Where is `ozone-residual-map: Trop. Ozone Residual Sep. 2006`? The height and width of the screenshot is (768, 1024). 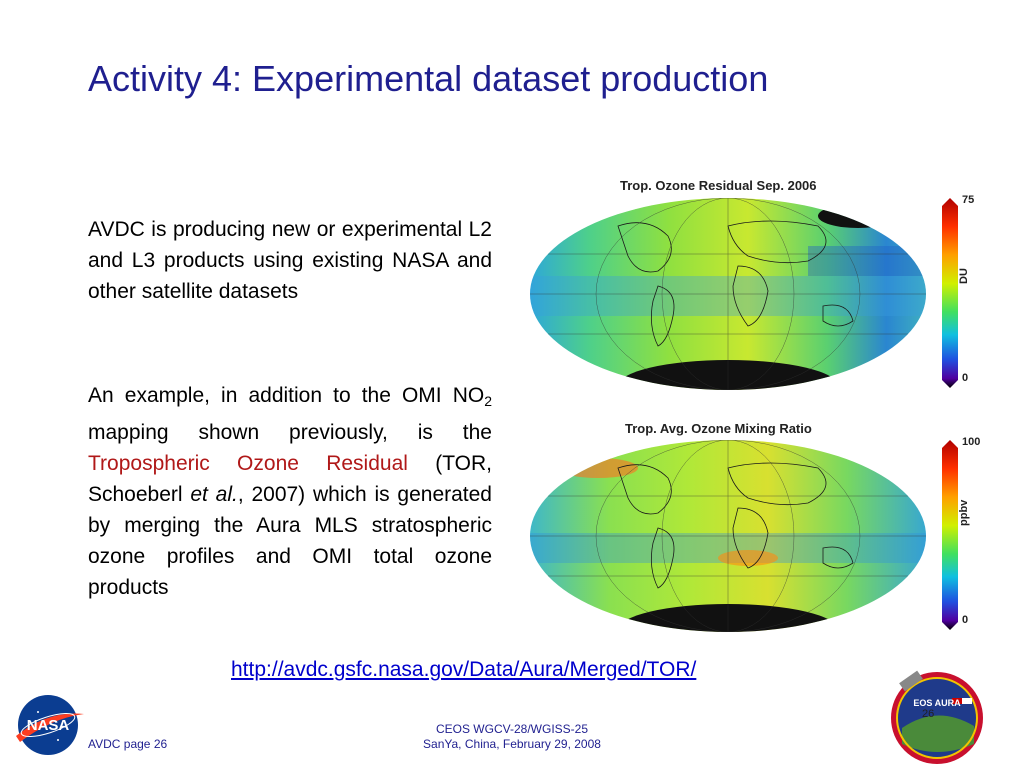 ozone-residual-map: Trop. Ozone Residual Sep. 2006 is located at coordinates (760, 284).